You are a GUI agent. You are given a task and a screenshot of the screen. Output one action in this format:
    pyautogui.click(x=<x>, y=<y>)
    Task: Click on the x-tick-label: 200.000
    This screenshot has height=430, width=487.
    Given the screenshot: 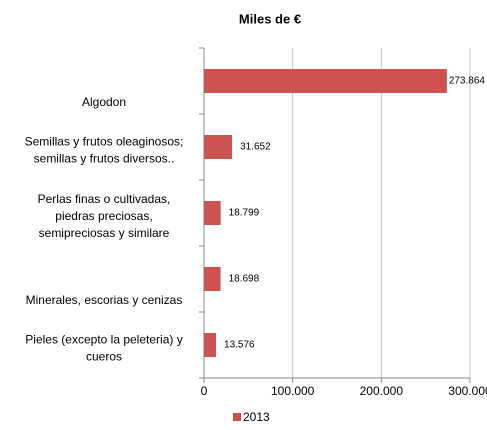 What is the action you would take?
    pyautogui.click(x=382, y=391)
    